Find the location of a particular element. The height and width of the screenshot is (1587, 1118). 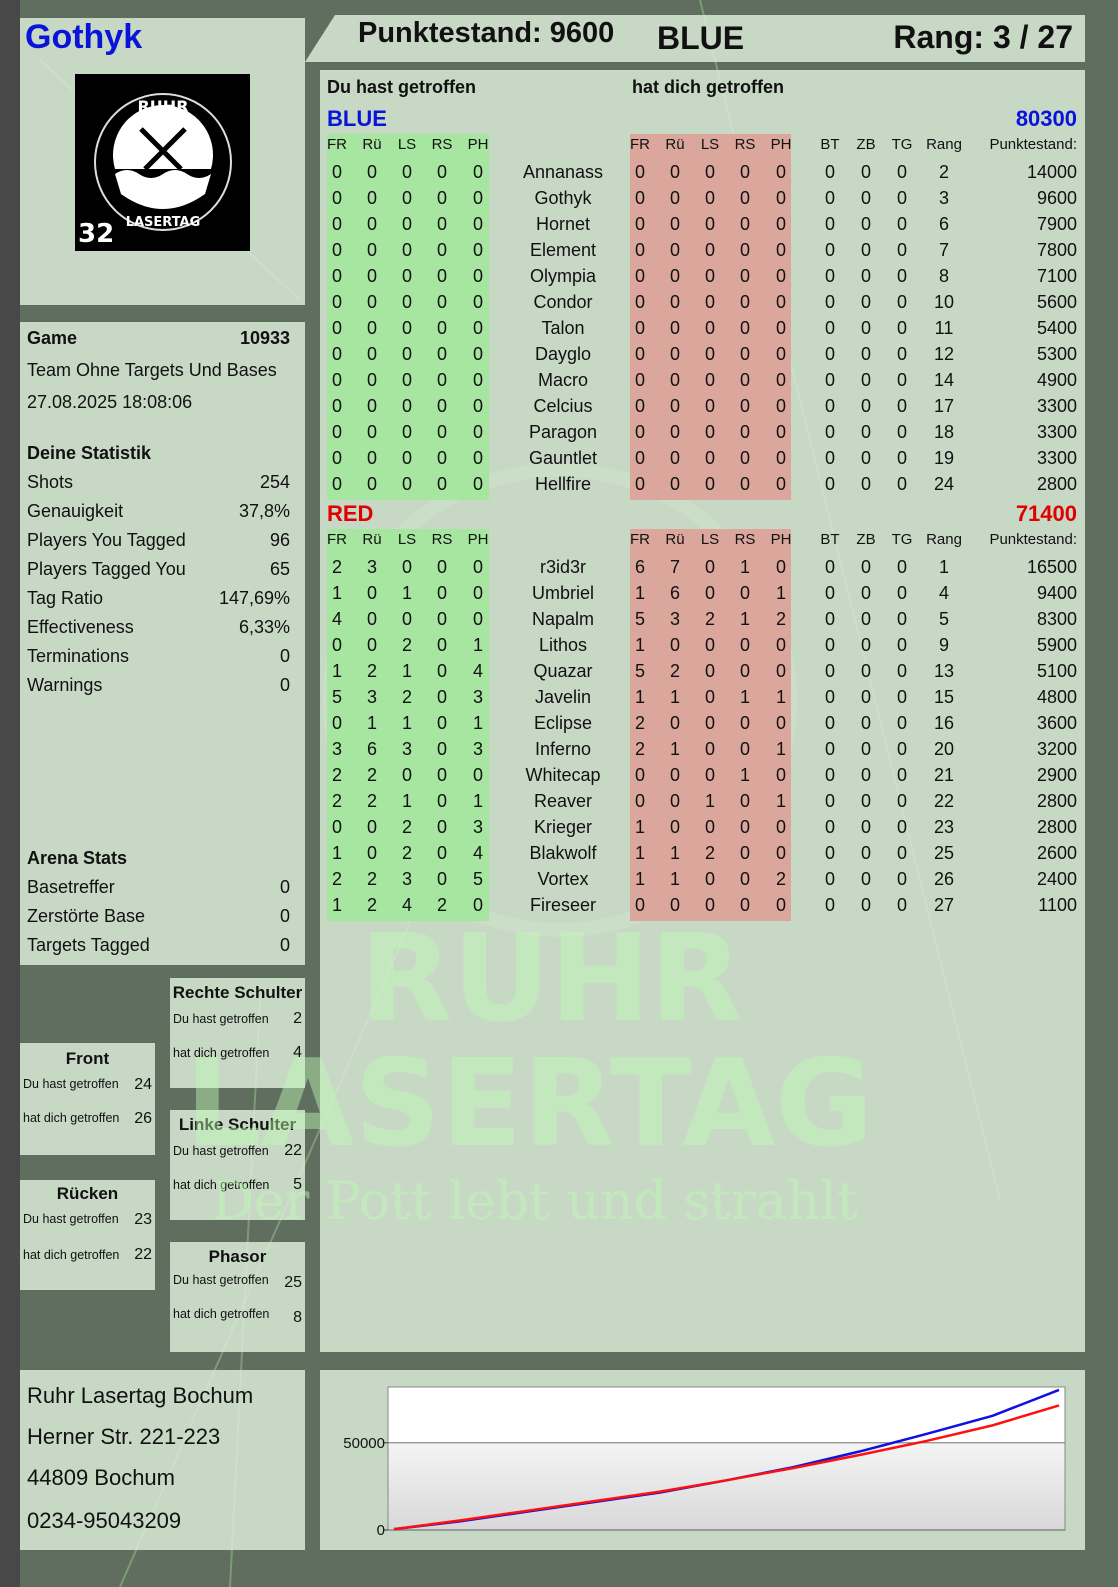

game-label: Game is located at coordinates (52, 338).